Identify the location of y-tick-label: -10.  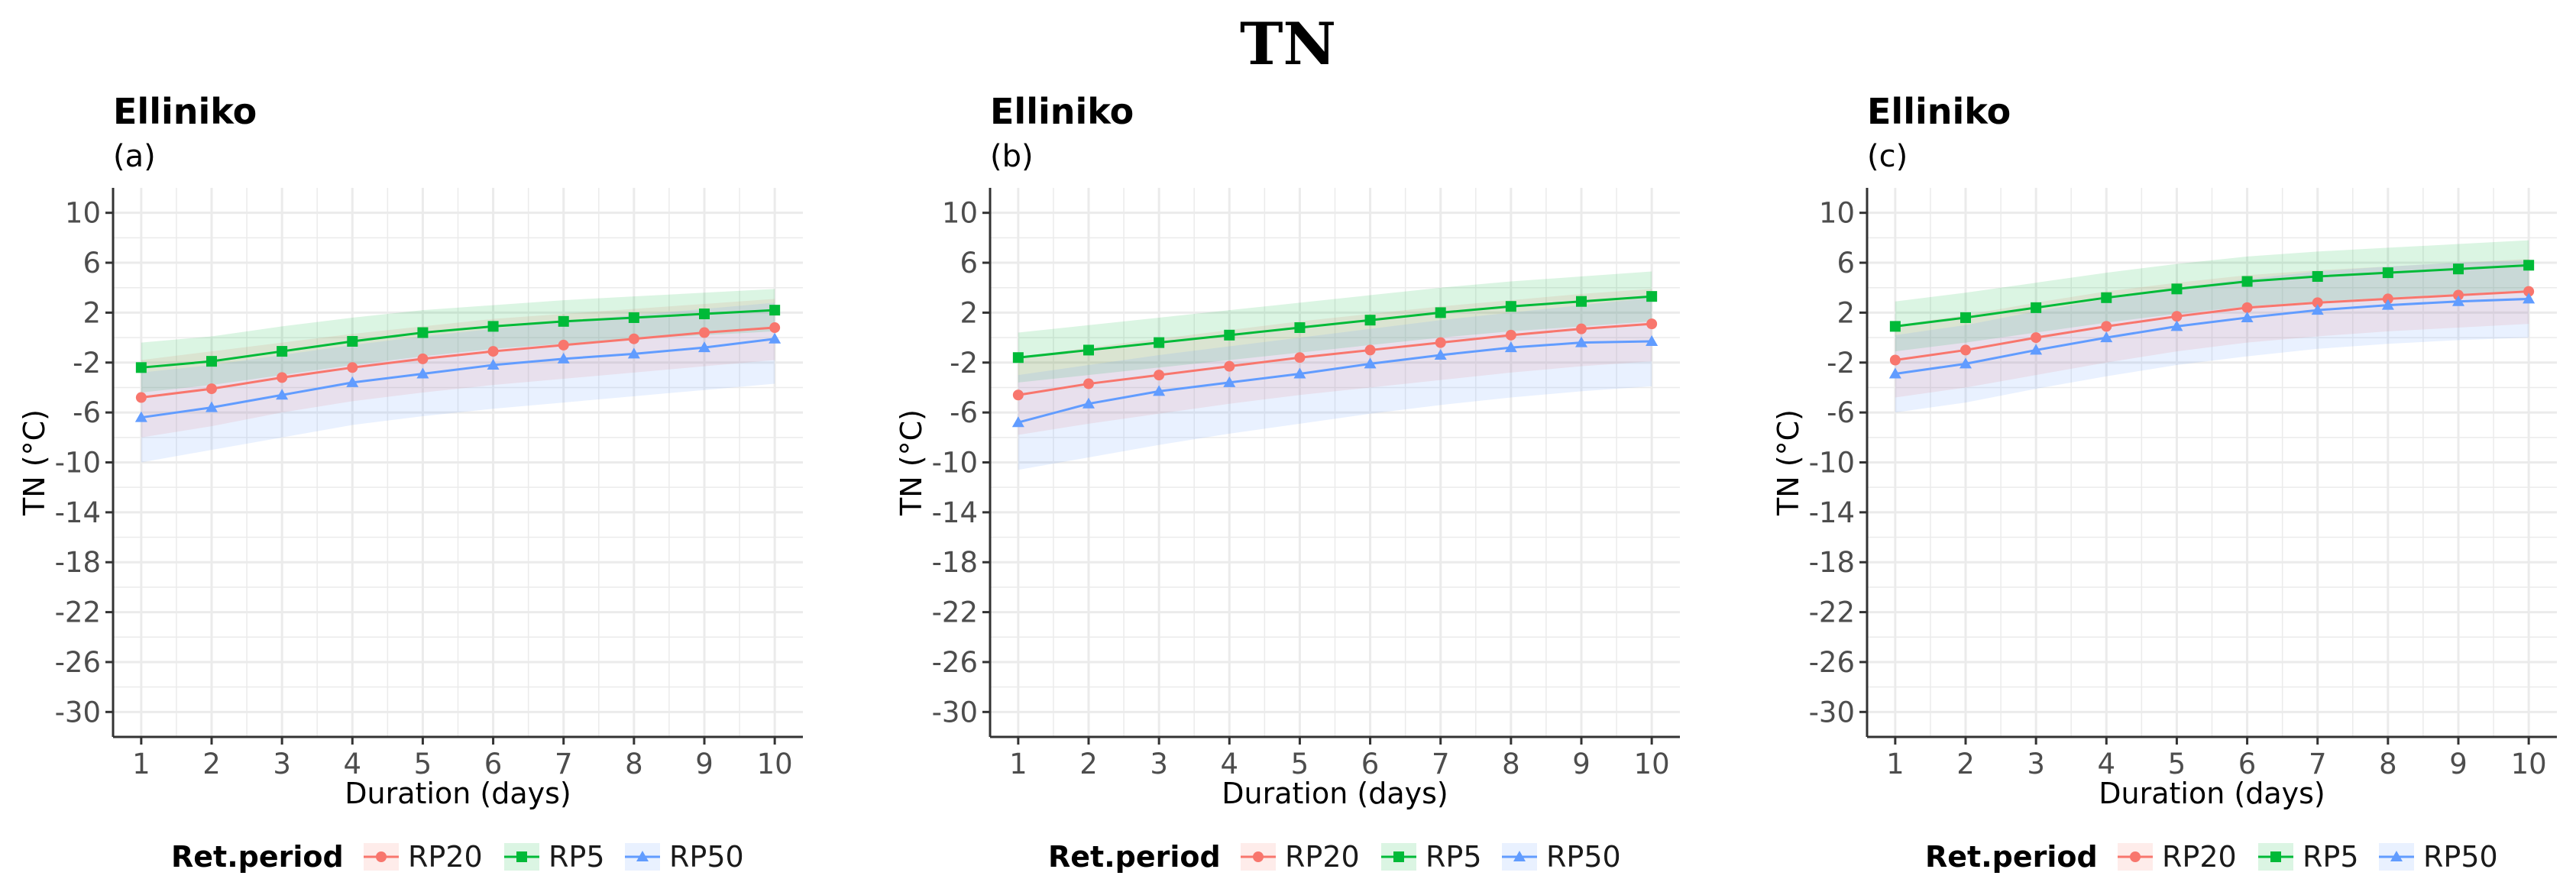
(955, 463).